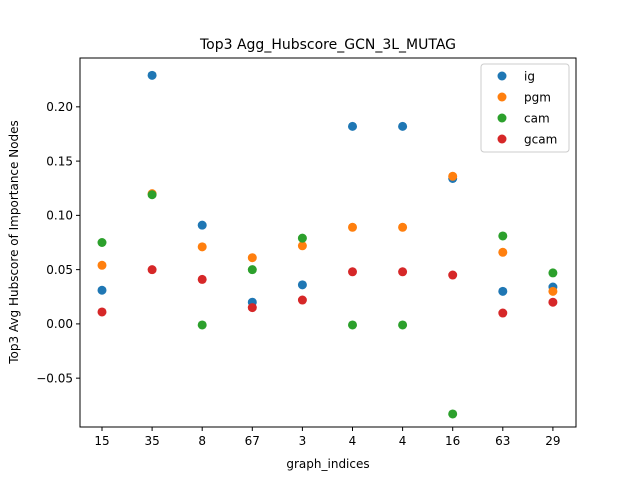 The height and width of the screenshot is (480, 640). Describe the element at coordinates (502, 441) in the screenshot. I see `x-tick-label: 63` at that location.